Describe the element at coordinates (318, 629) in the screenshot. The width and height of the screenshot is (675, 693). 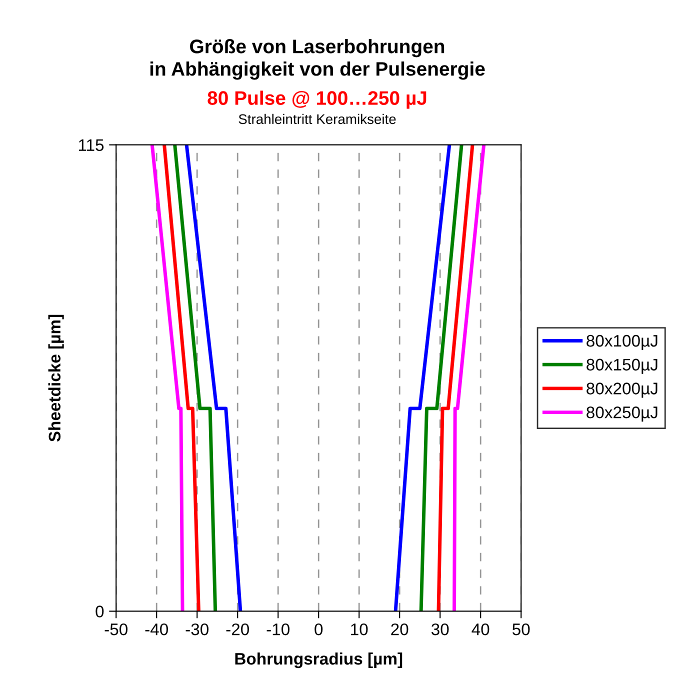
I see `x-tick-label: 0` at that location.